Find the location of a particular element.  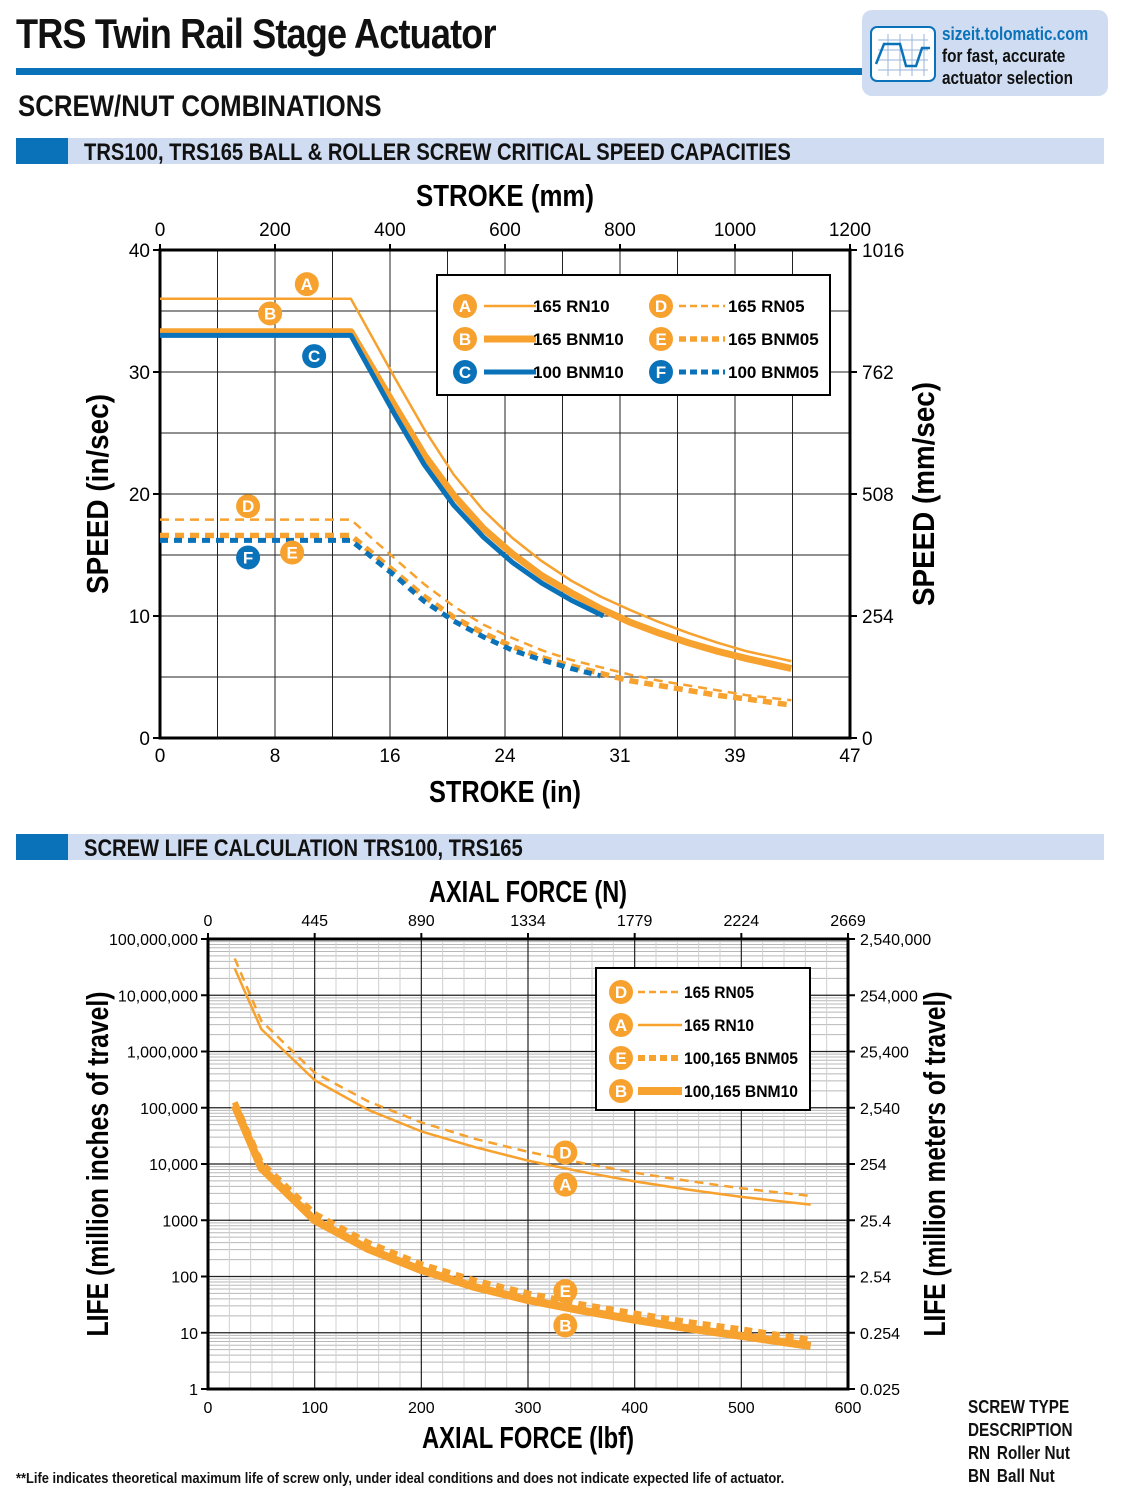

screw-code: BN is located at coordinates (979, 1476).